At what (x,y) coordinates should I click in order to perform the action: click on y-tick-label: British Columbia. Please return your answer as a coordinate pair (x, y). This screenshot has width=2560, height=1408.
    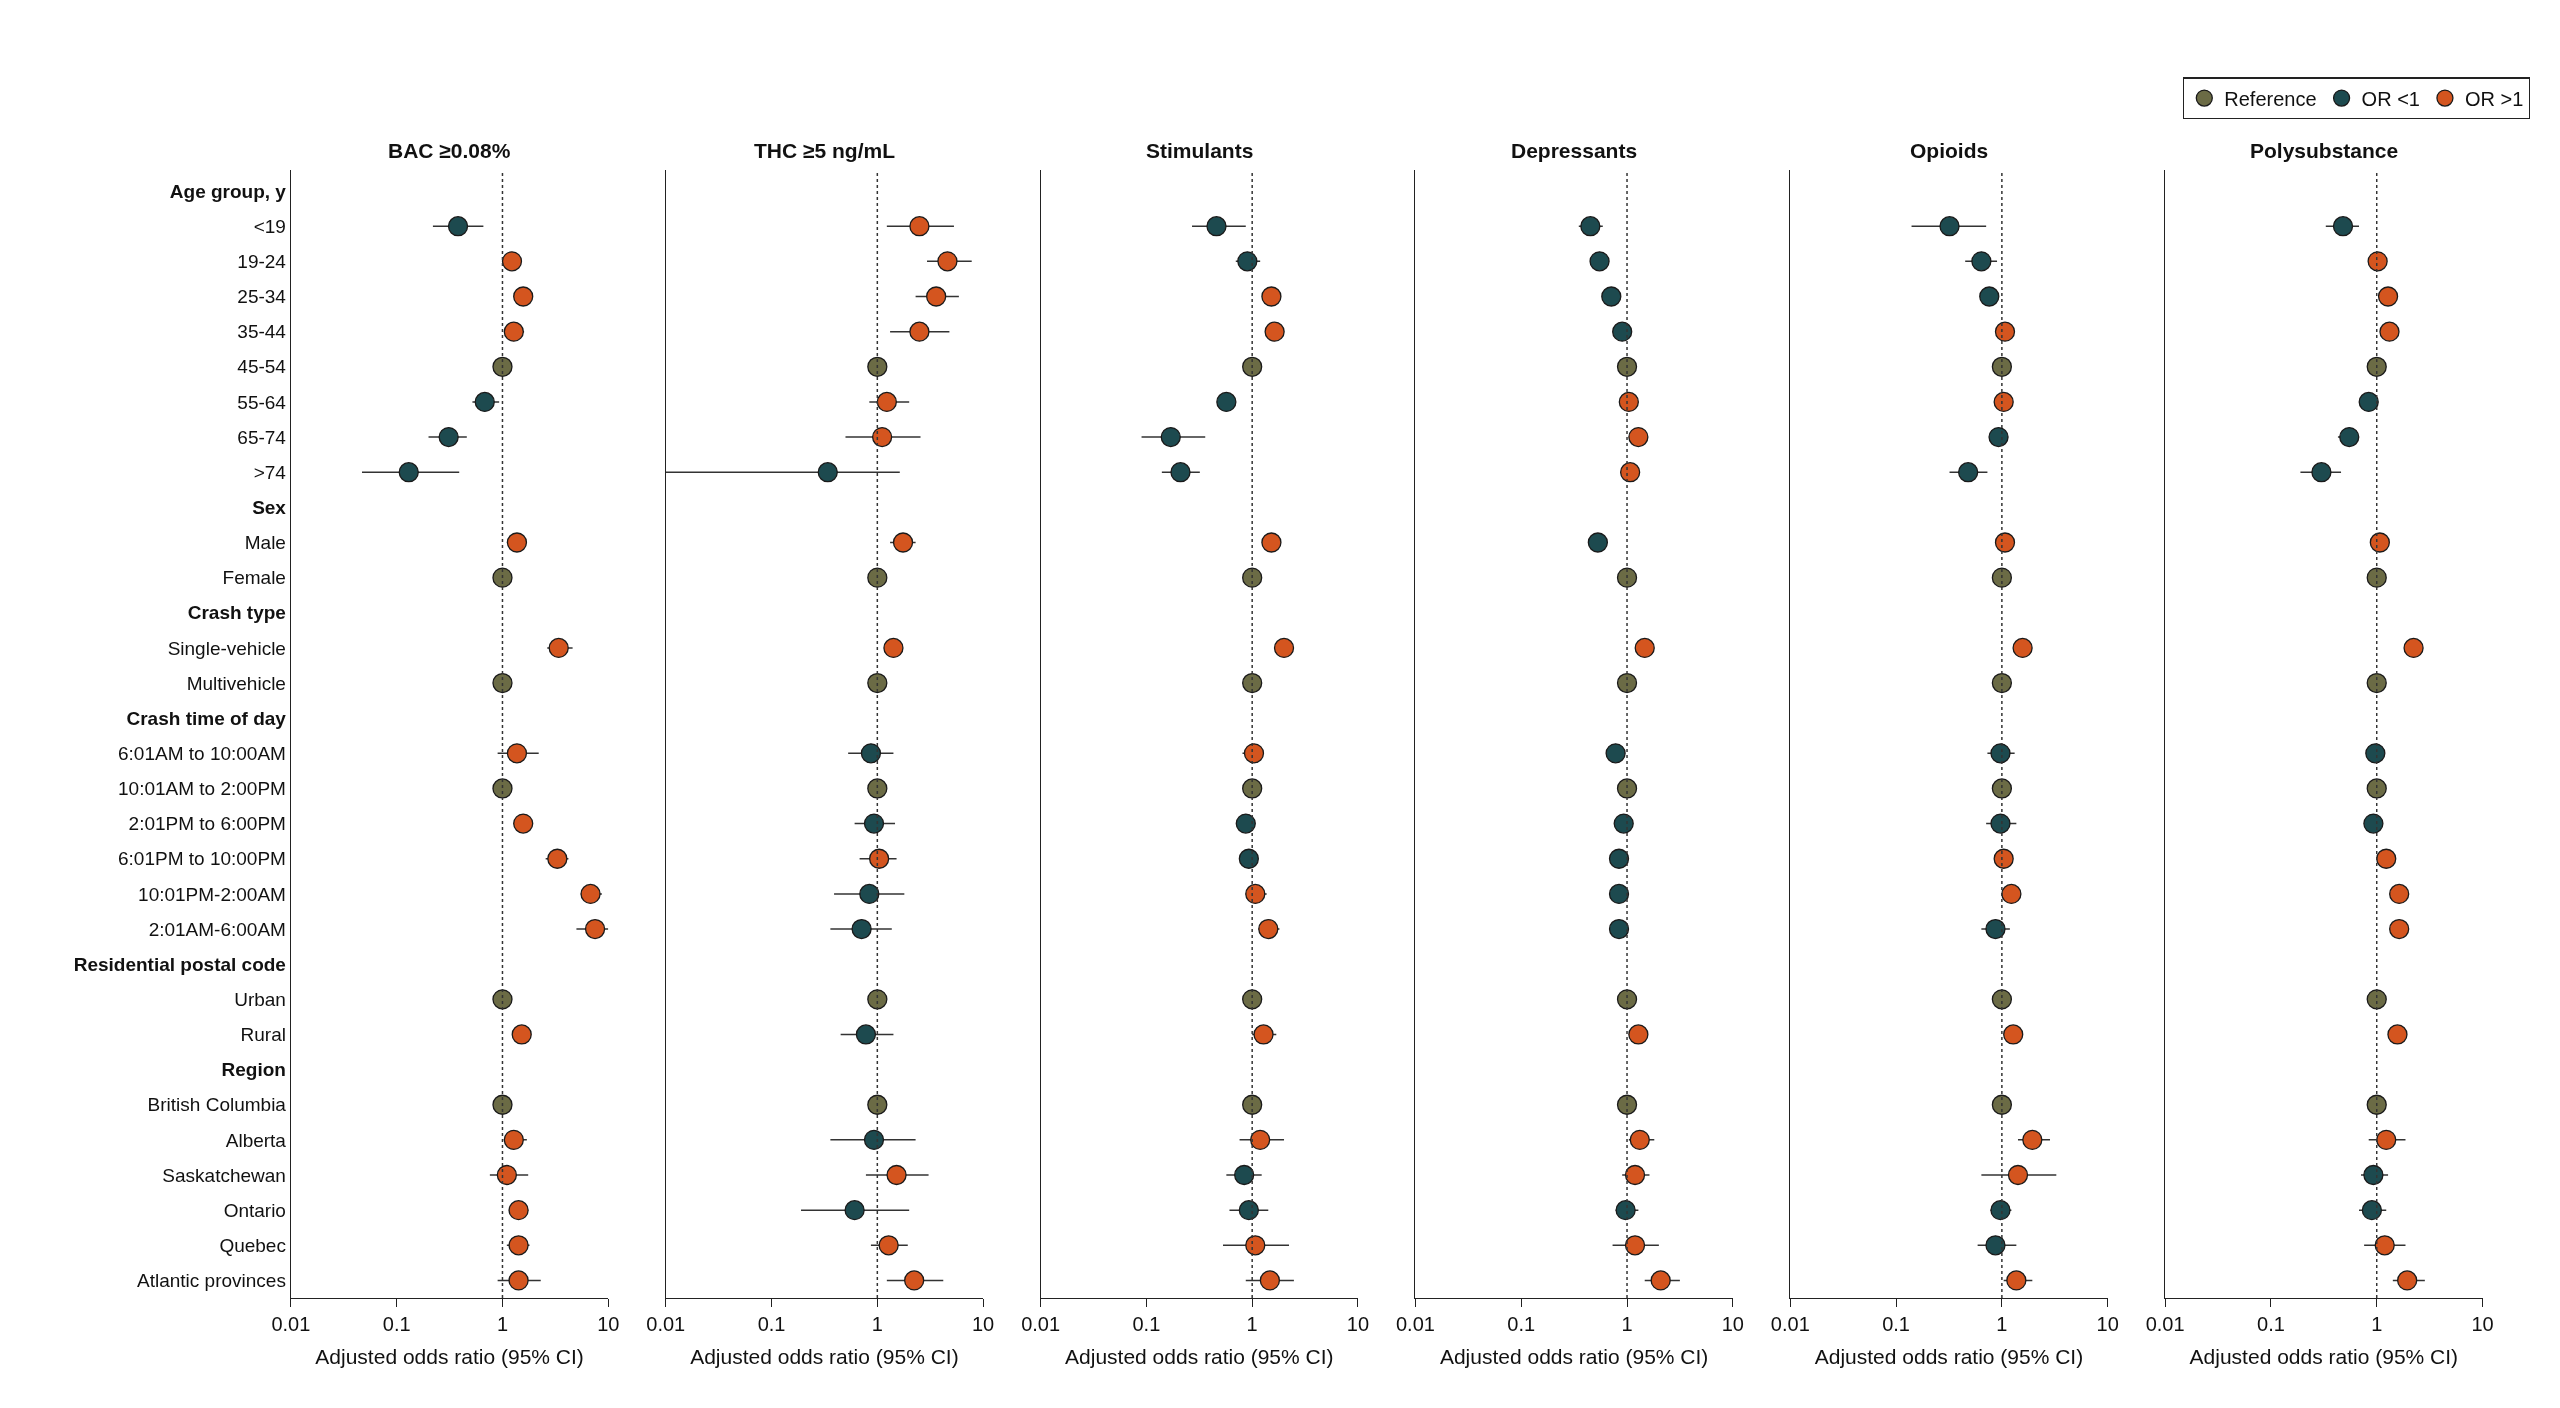
    Looking at the image, I should click on (217, 1105).